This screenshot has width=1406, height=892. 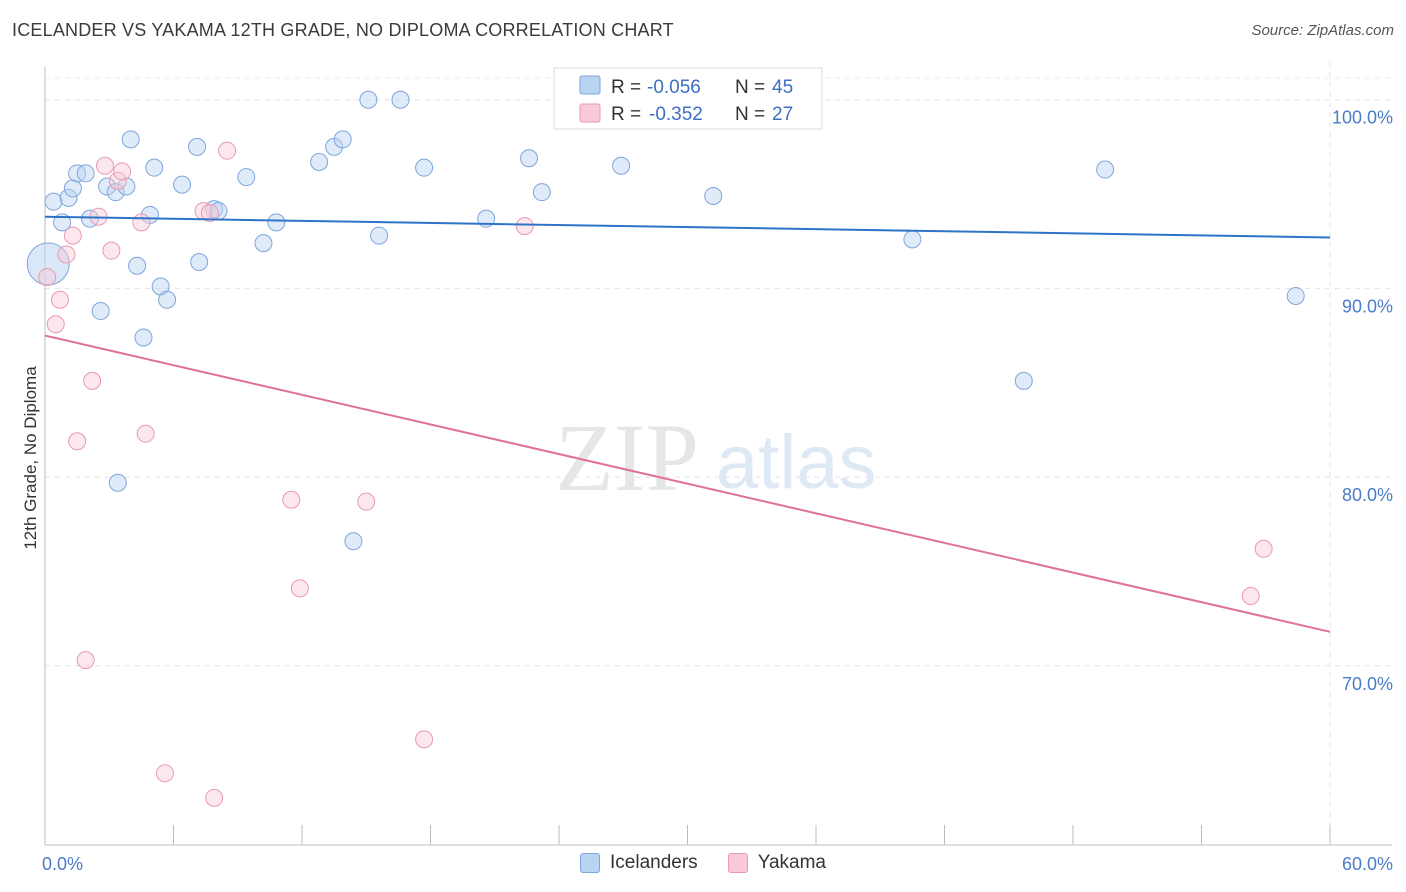 What do you see at coordinates (1367, 495) in the screenshot?
I see `y-tick-label: 80.0%` at bounding box center [1367, 495].